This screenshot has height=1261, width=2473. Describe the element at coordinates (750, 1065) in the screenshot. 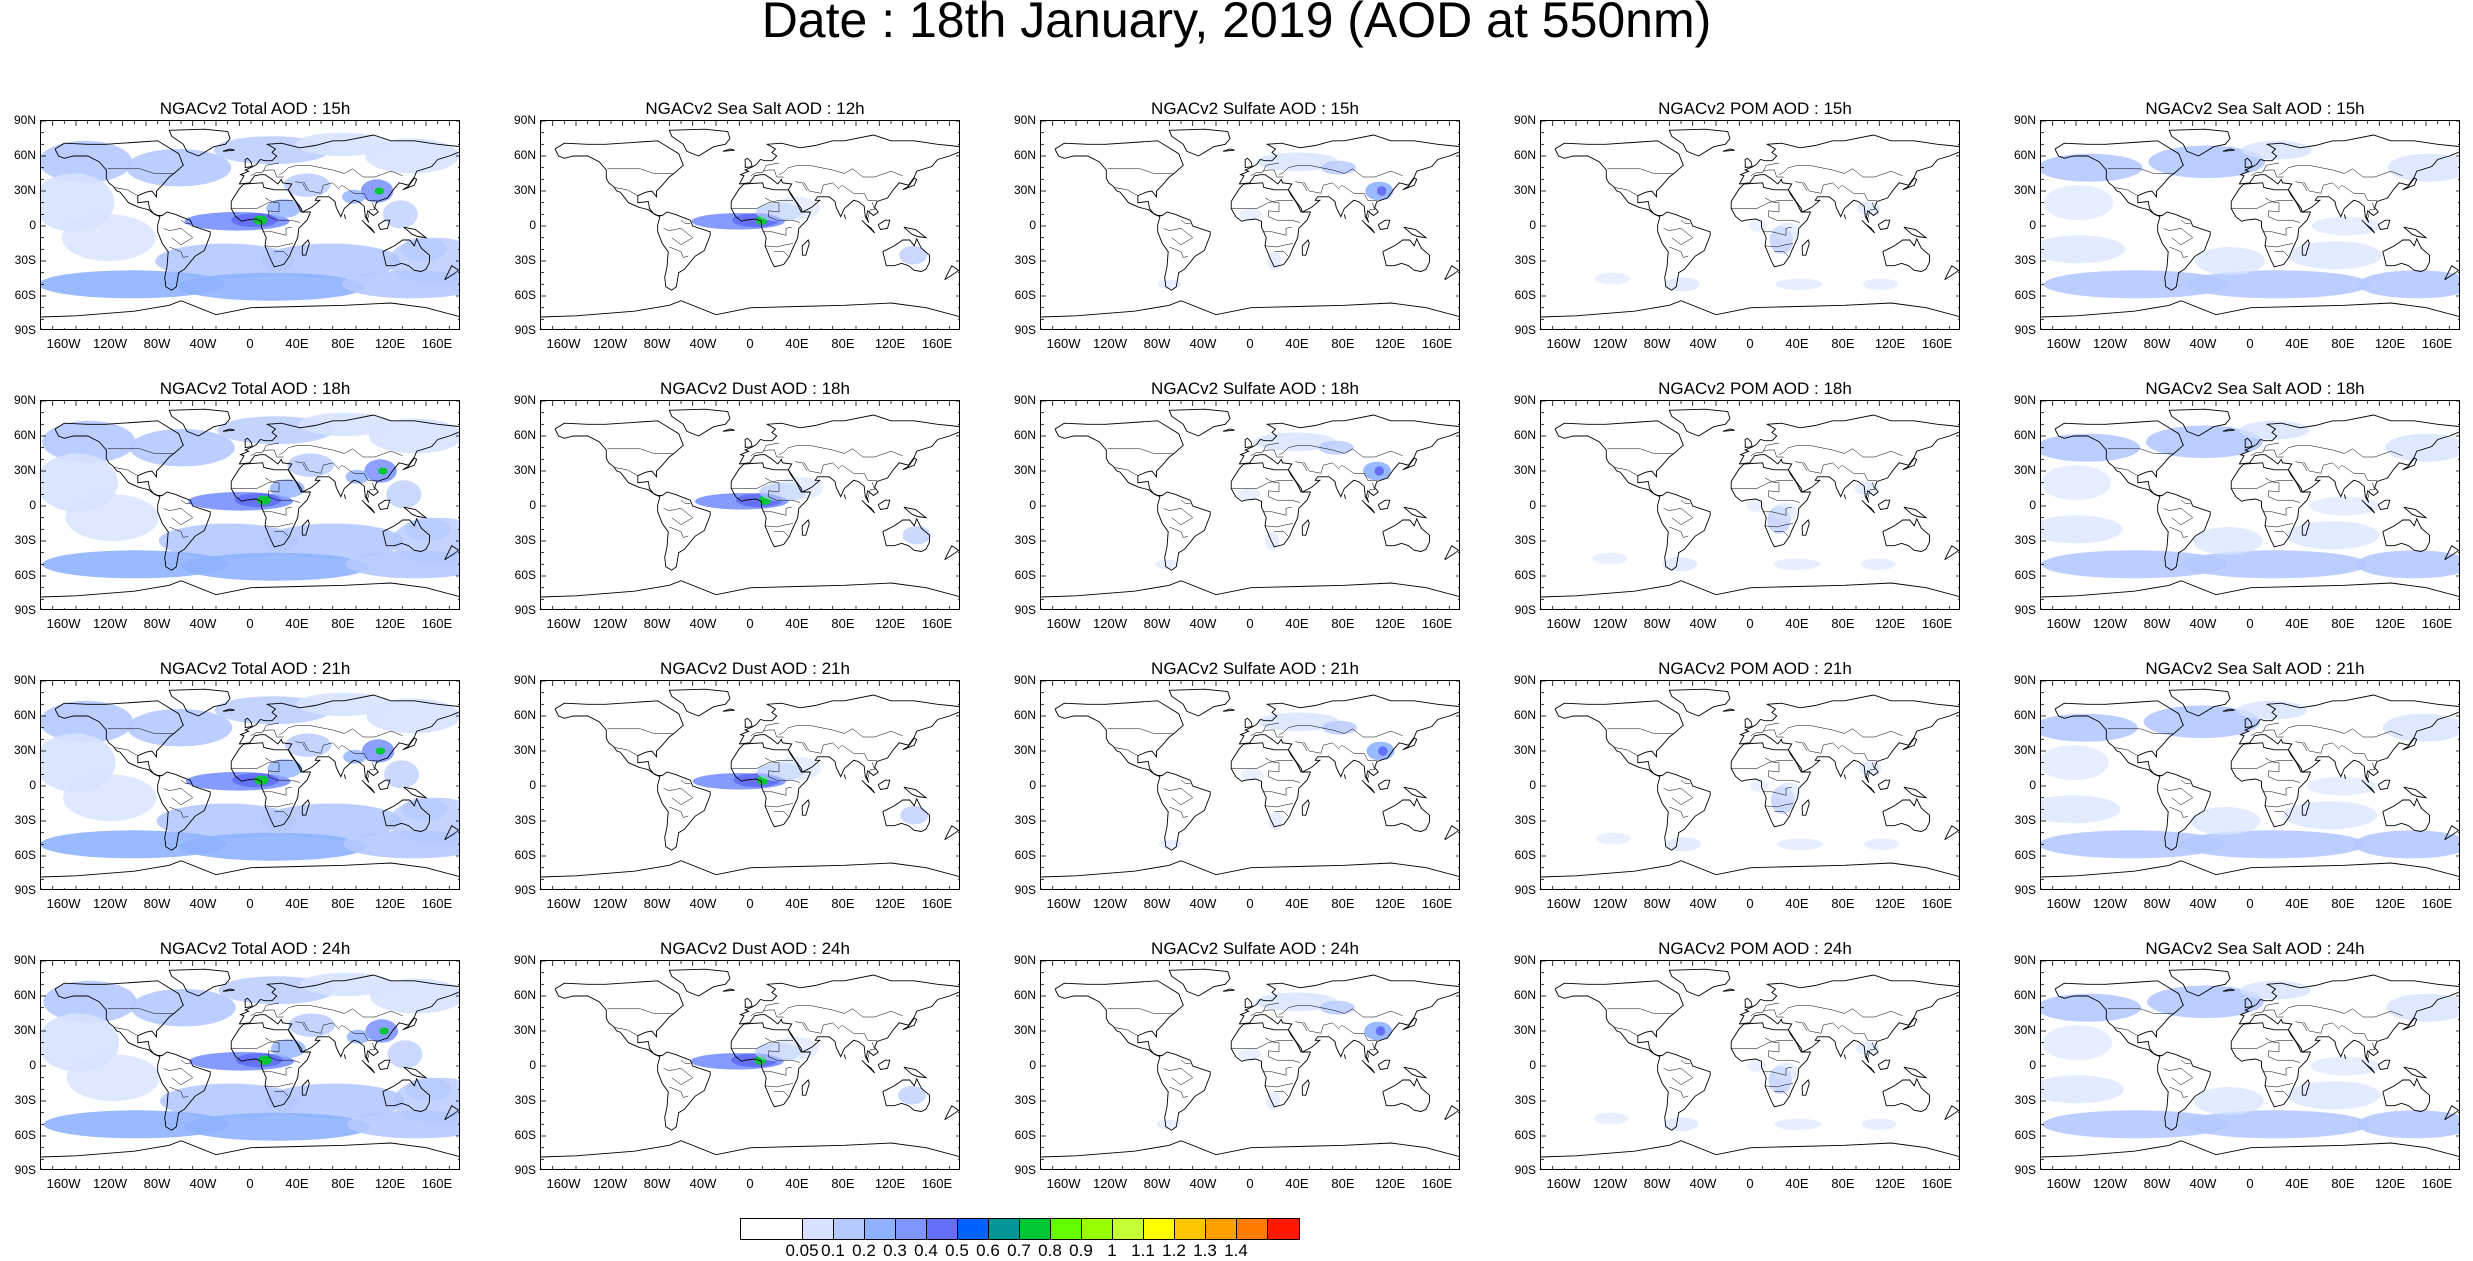

I see `world-map` at that location.